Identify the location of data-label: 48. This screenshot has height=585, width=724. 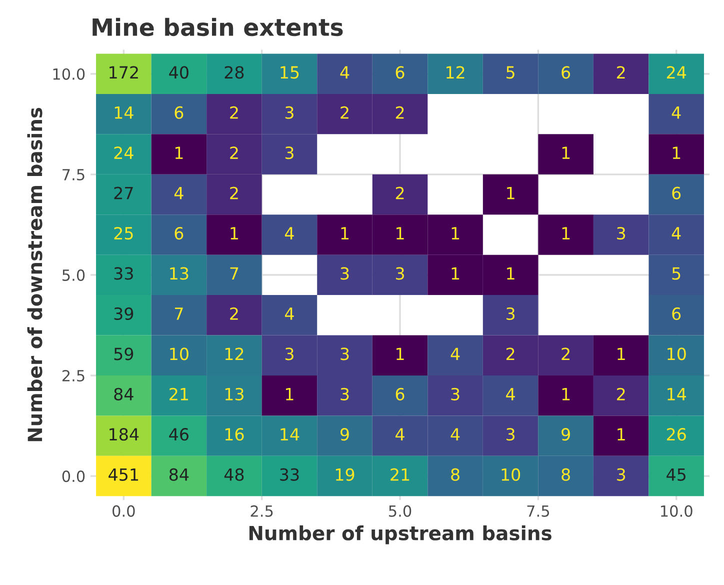
(234, 474).